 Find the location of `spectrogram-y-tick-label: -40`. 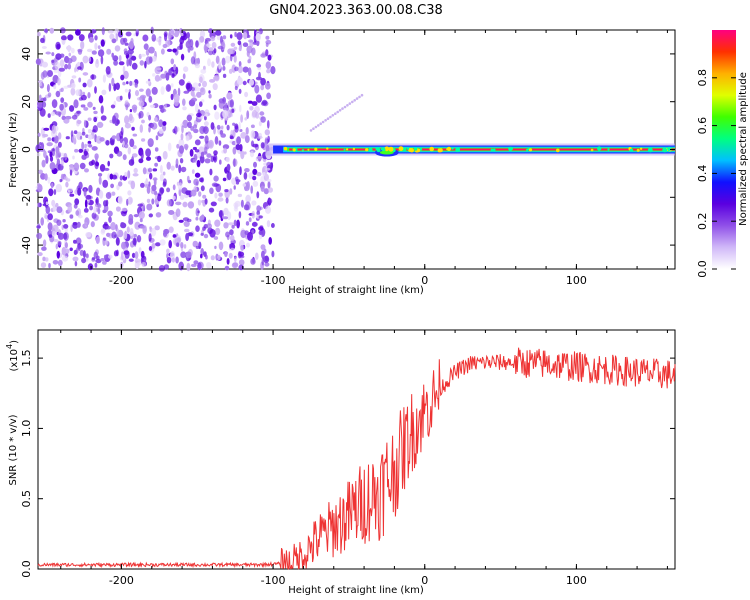

spectrogram-y-tick-label: -40 is located at coordinates (26, 245).